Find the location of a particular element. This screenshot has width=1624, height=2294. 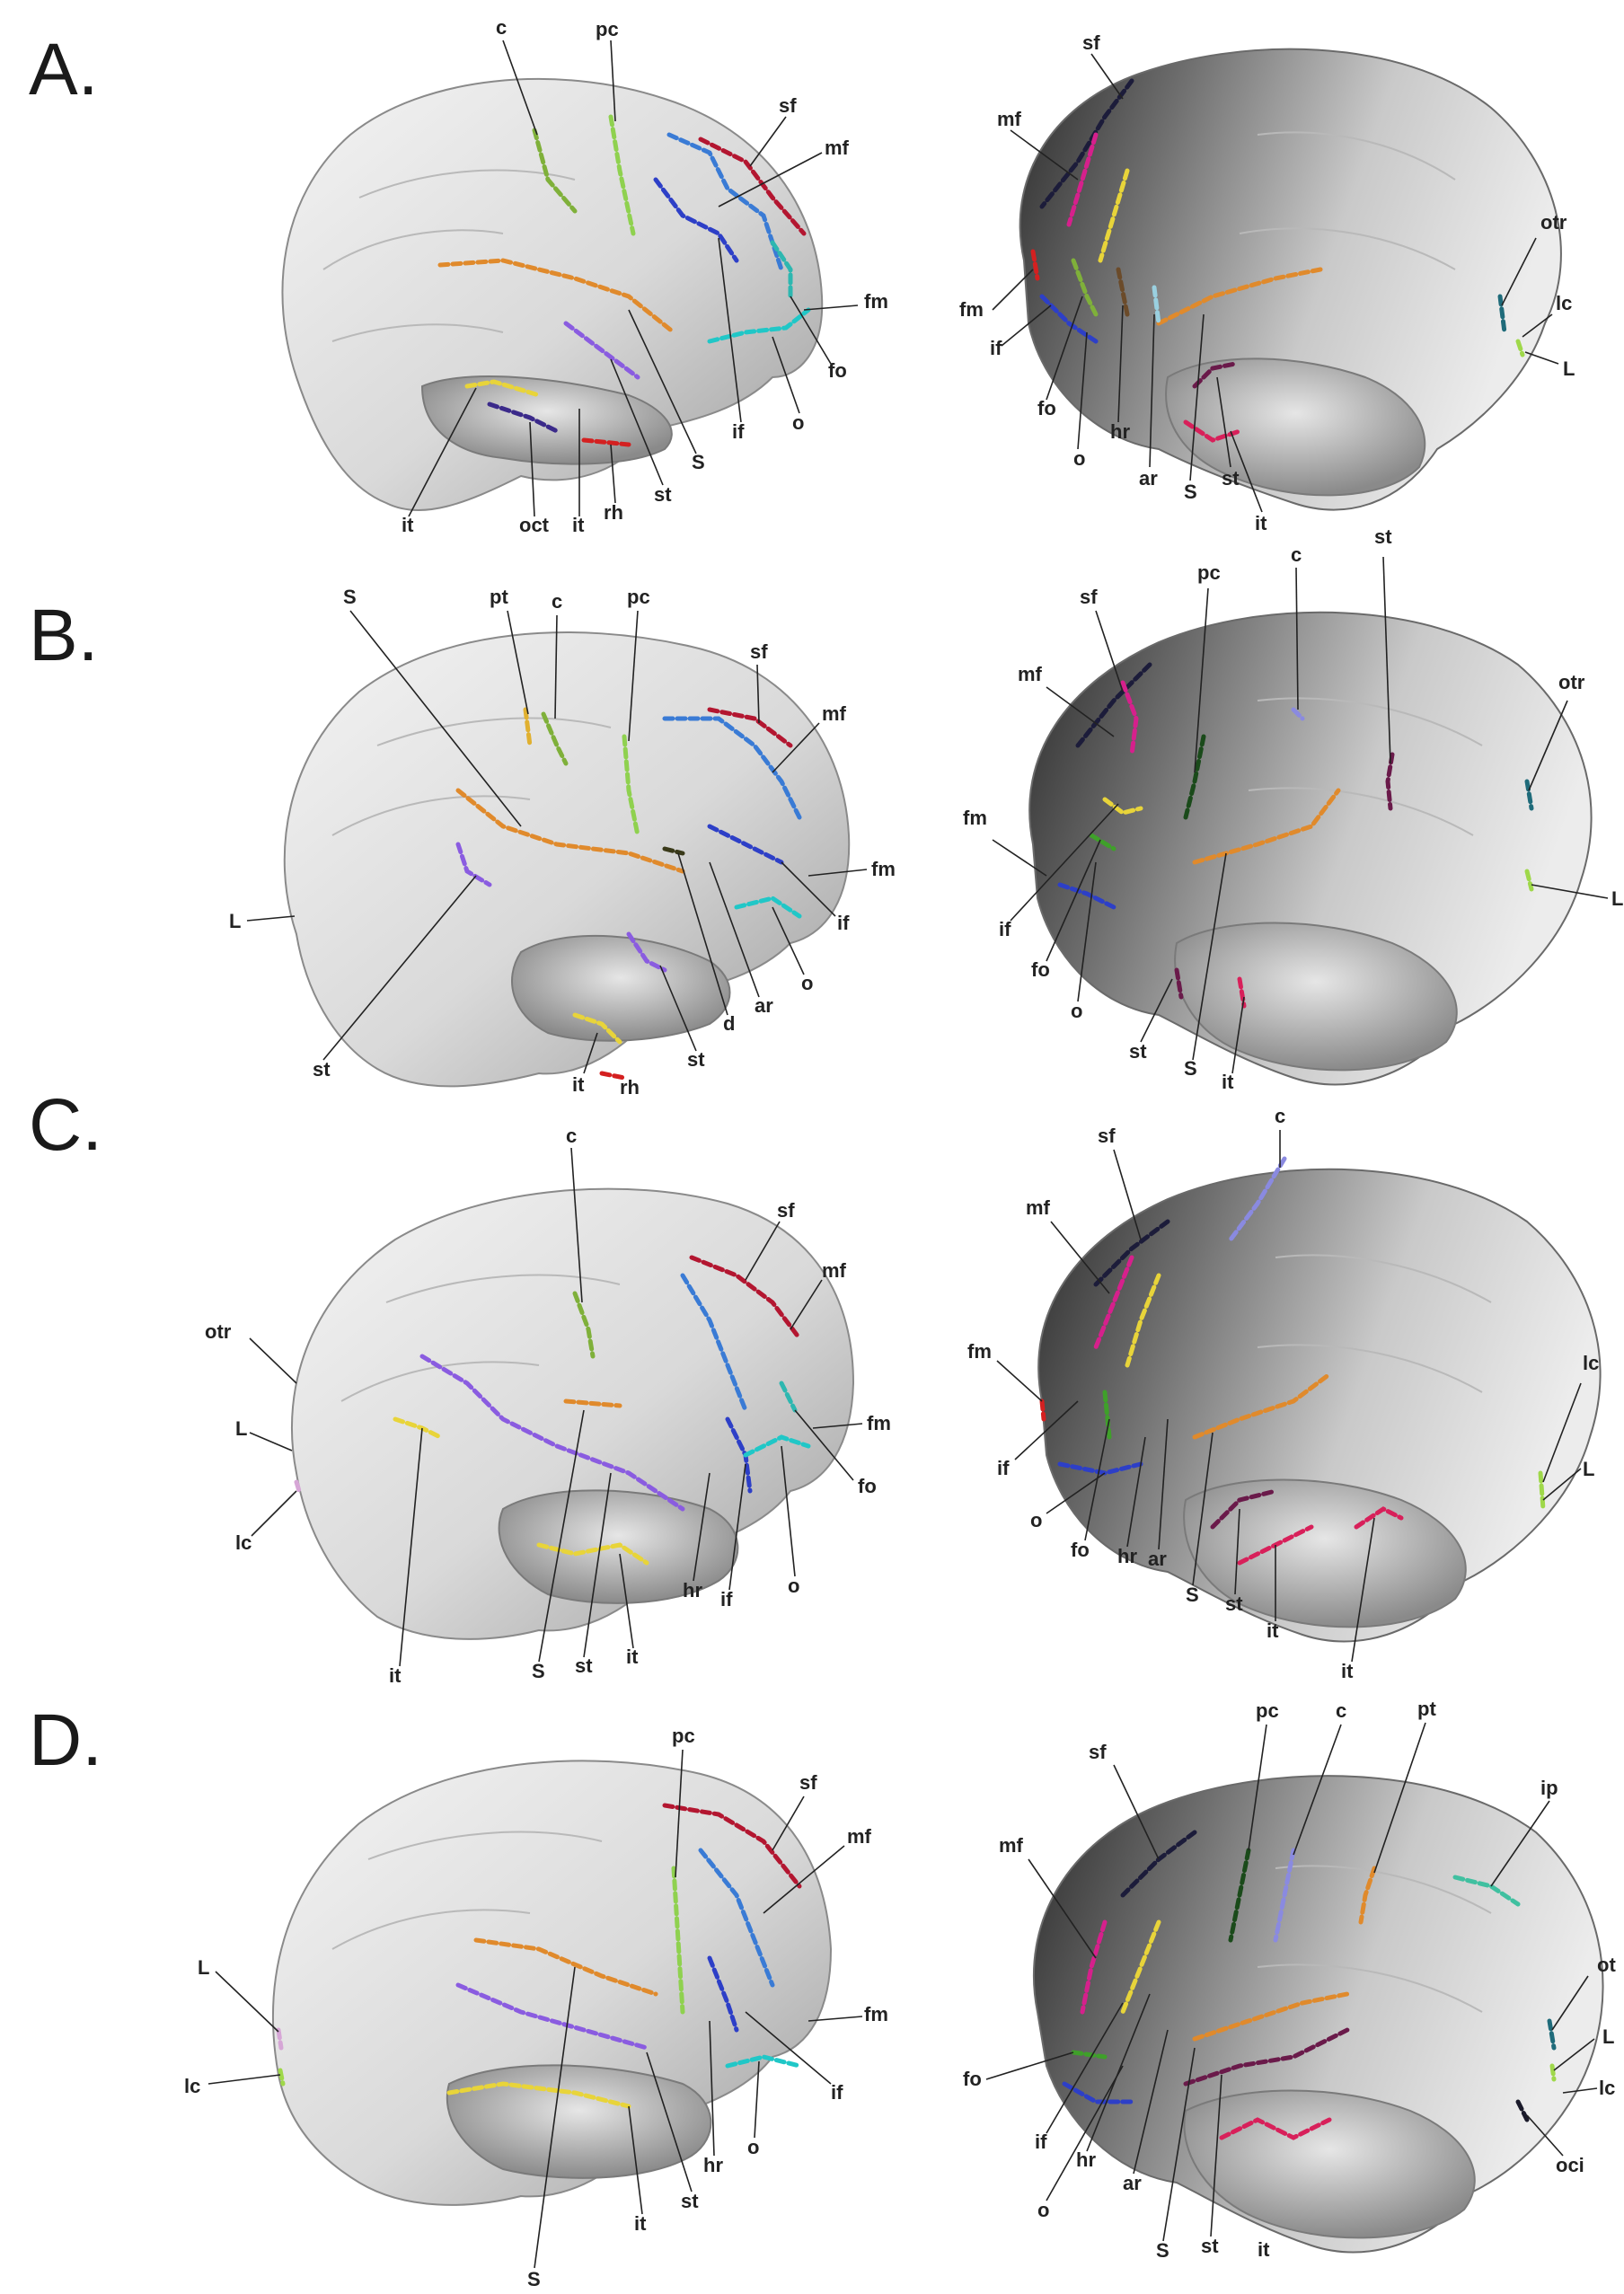

sulcus-d-right-pt is located at coordinates (1367, 1895).